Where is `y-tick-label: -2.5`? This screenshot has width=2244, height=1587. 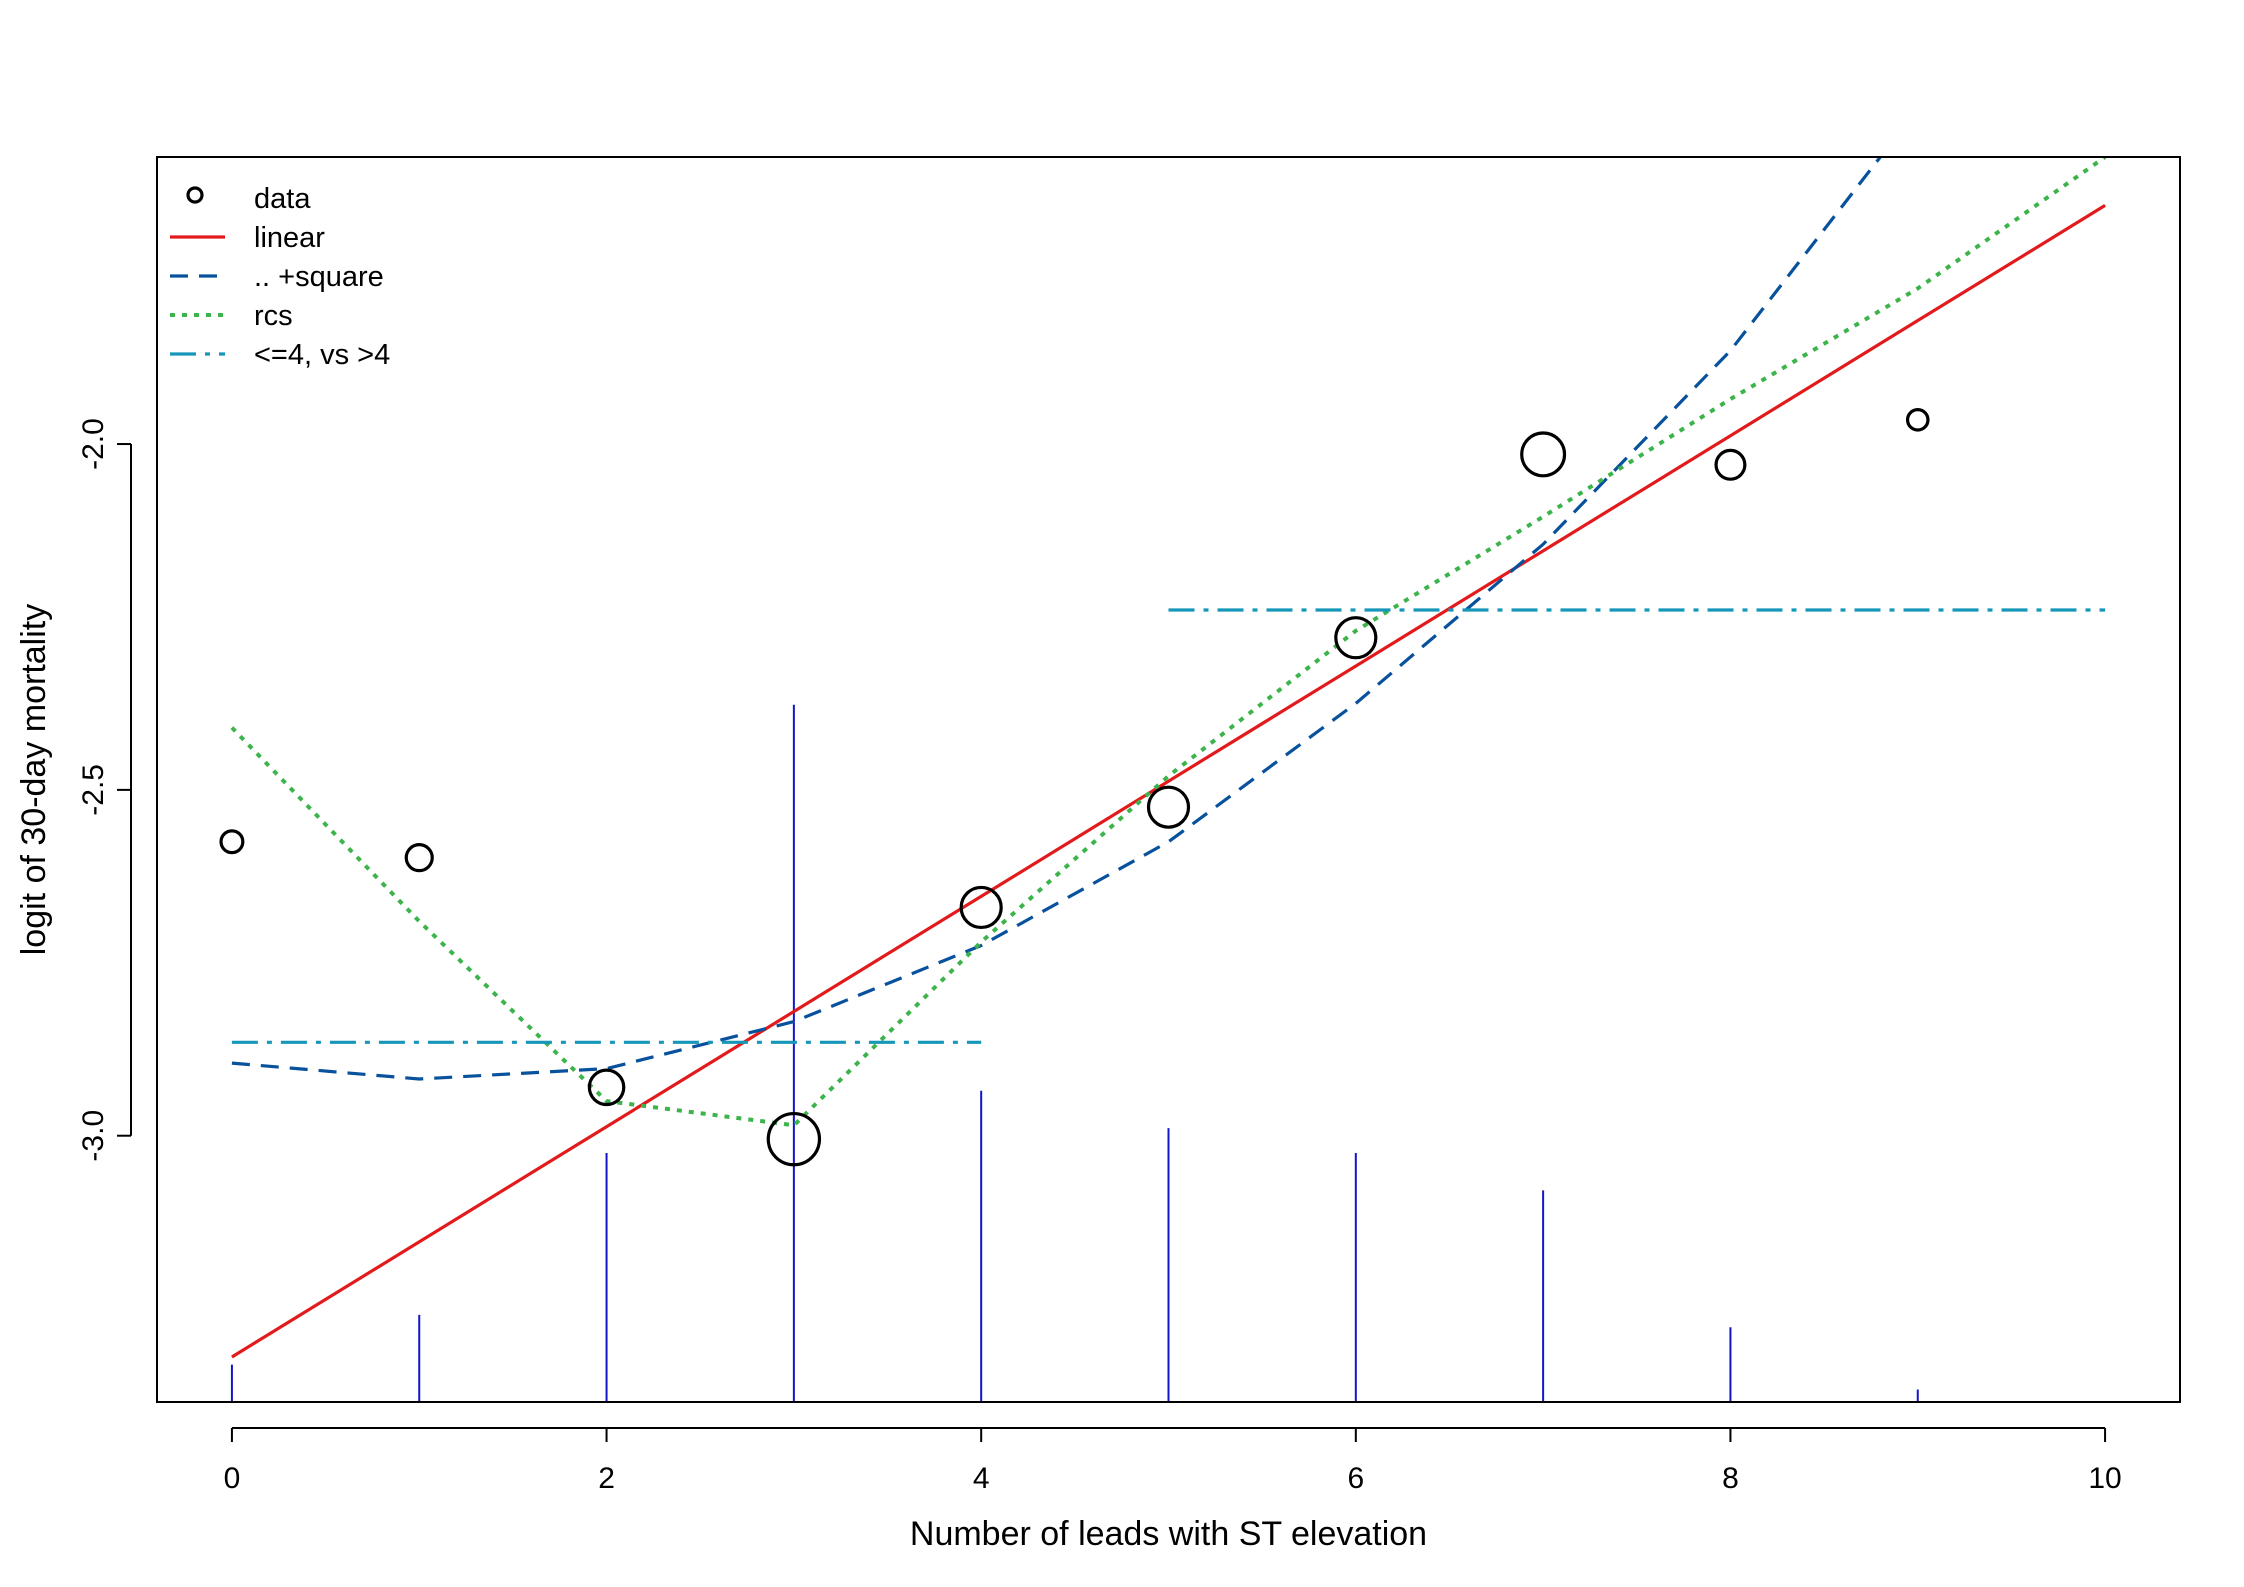 y-tick-label: -2.5 is located at coordinates (93, 790).